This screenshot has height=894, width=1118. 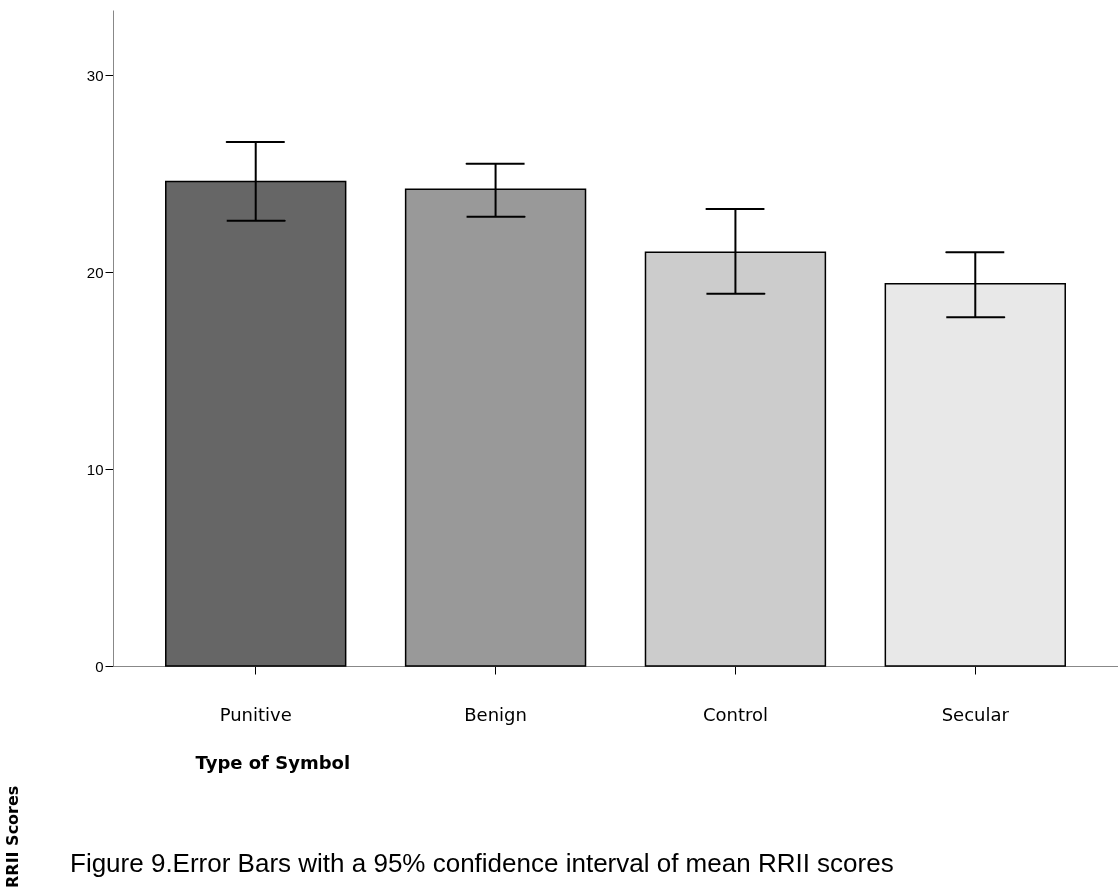 What do you see at coordinates (273, 762) in the screenshot?
I see `x-axis-title: Type of Symbol` at bounding box center [273, 762].